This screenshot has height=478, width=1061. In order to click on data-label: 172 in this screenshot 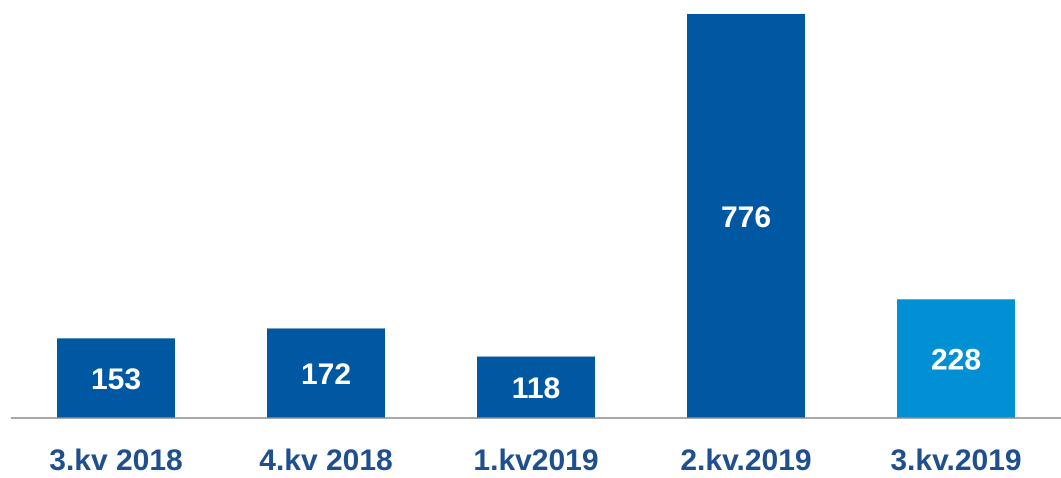, I will do `click(326, 374)`.